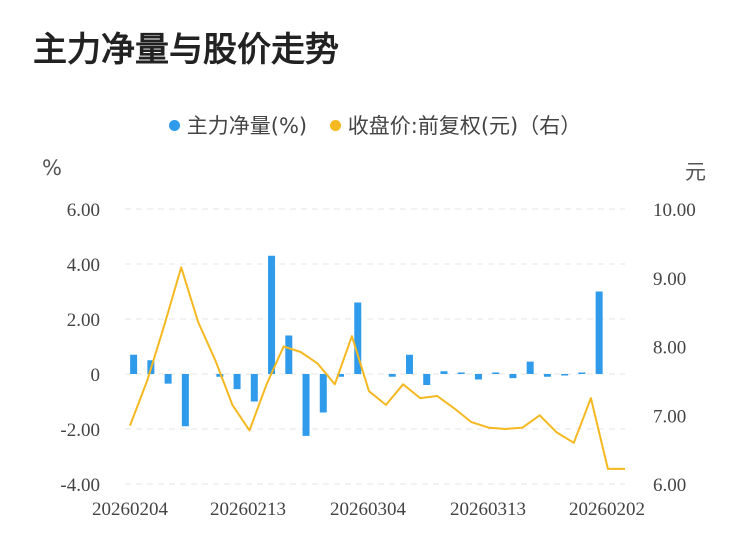 This screenshot has height=558, width=750. I want to click on y-left-tick-label: 4.00, so click(83, 265).